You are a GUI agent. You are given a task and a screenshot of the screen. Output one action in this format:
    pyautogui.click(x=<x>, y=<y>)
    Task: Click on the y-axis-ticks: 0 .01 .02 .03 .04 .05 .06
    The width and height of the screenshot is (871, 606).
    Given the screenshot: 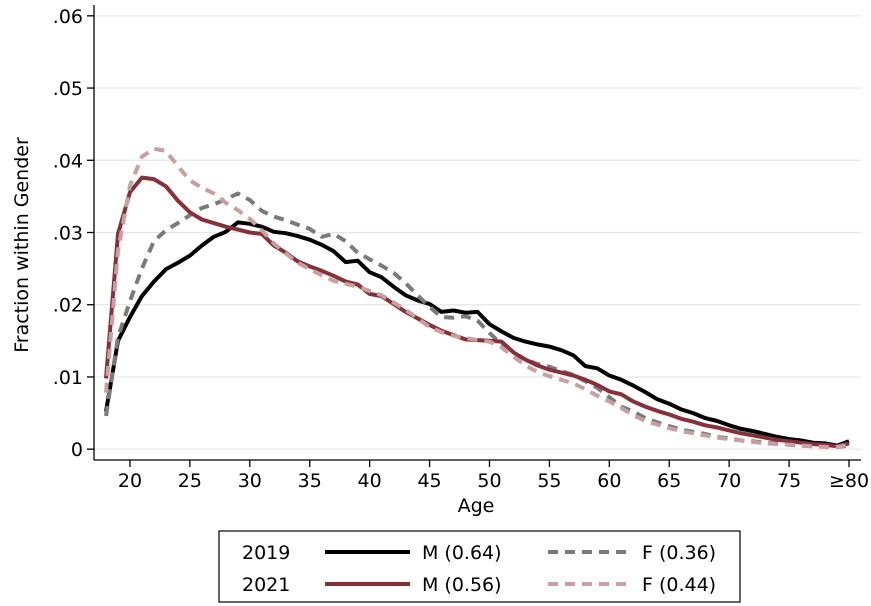 What is the action you would take?
    pyautogui.click(x=73, y=233)
    